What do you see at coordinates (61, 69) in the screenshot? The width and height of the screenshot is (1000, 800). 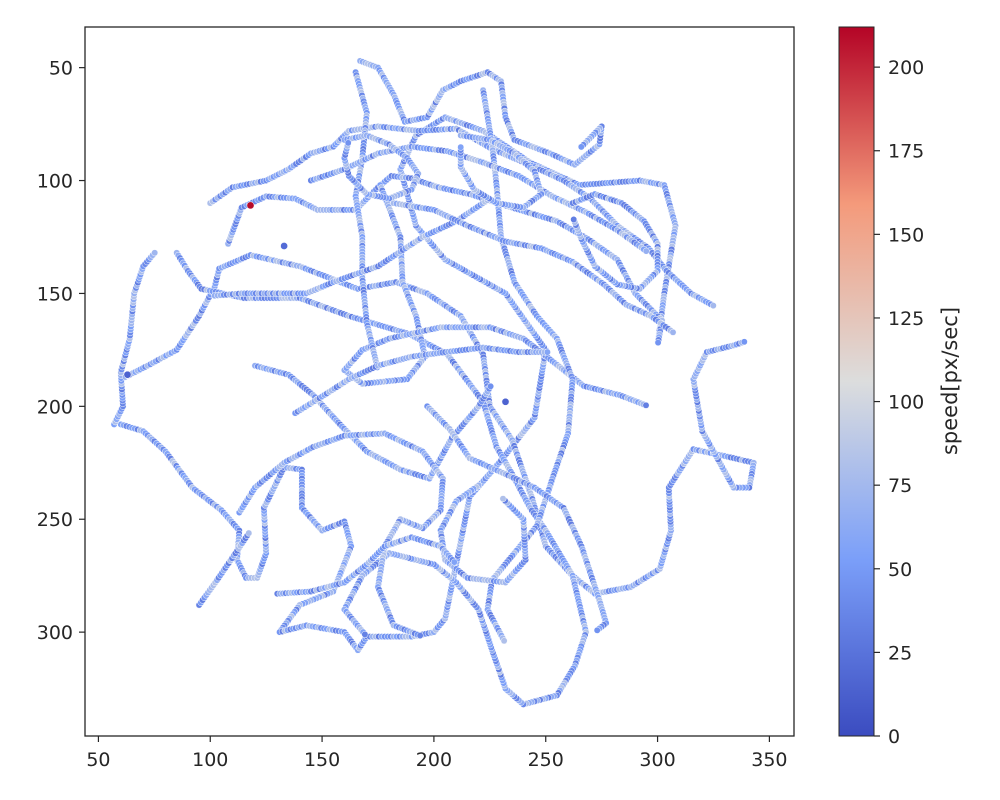 I see `y-tick-label: 50` at bounding box center [61, 69].